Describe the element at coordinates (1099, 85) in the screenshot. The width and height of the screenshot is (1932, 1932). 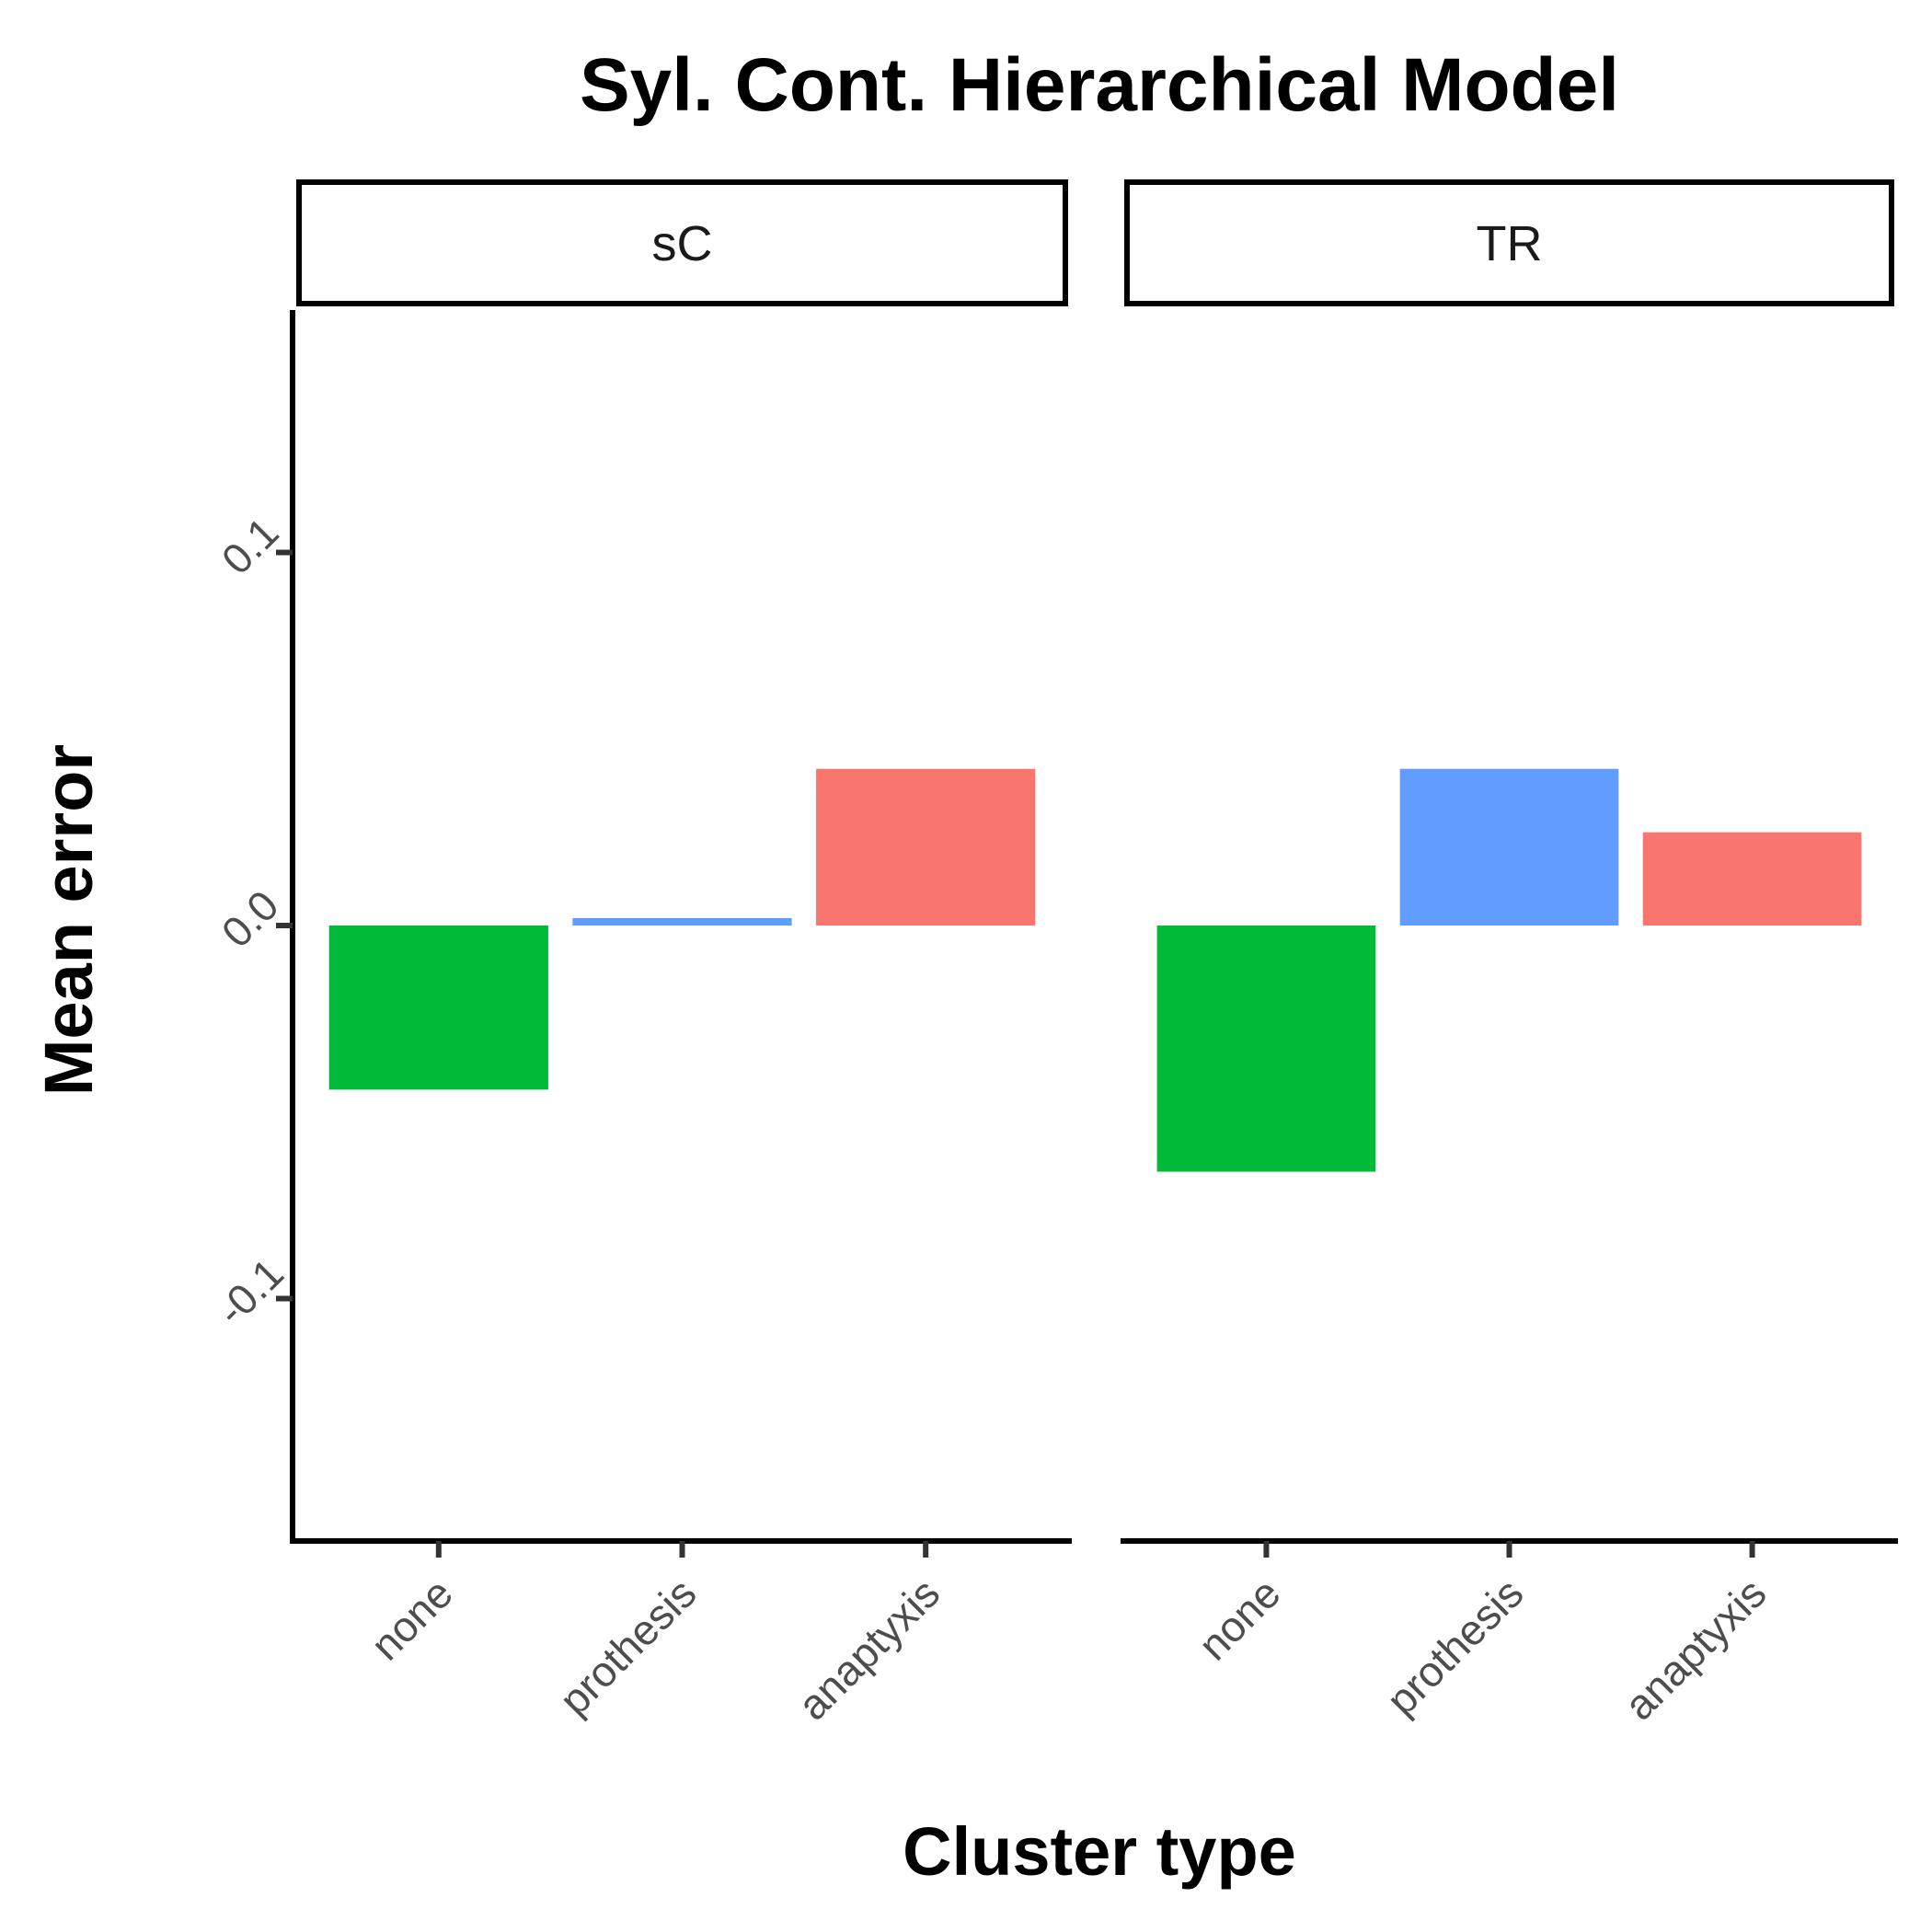
I see `chart-title: Syl. Cont. Hierarchical Model` at that location.